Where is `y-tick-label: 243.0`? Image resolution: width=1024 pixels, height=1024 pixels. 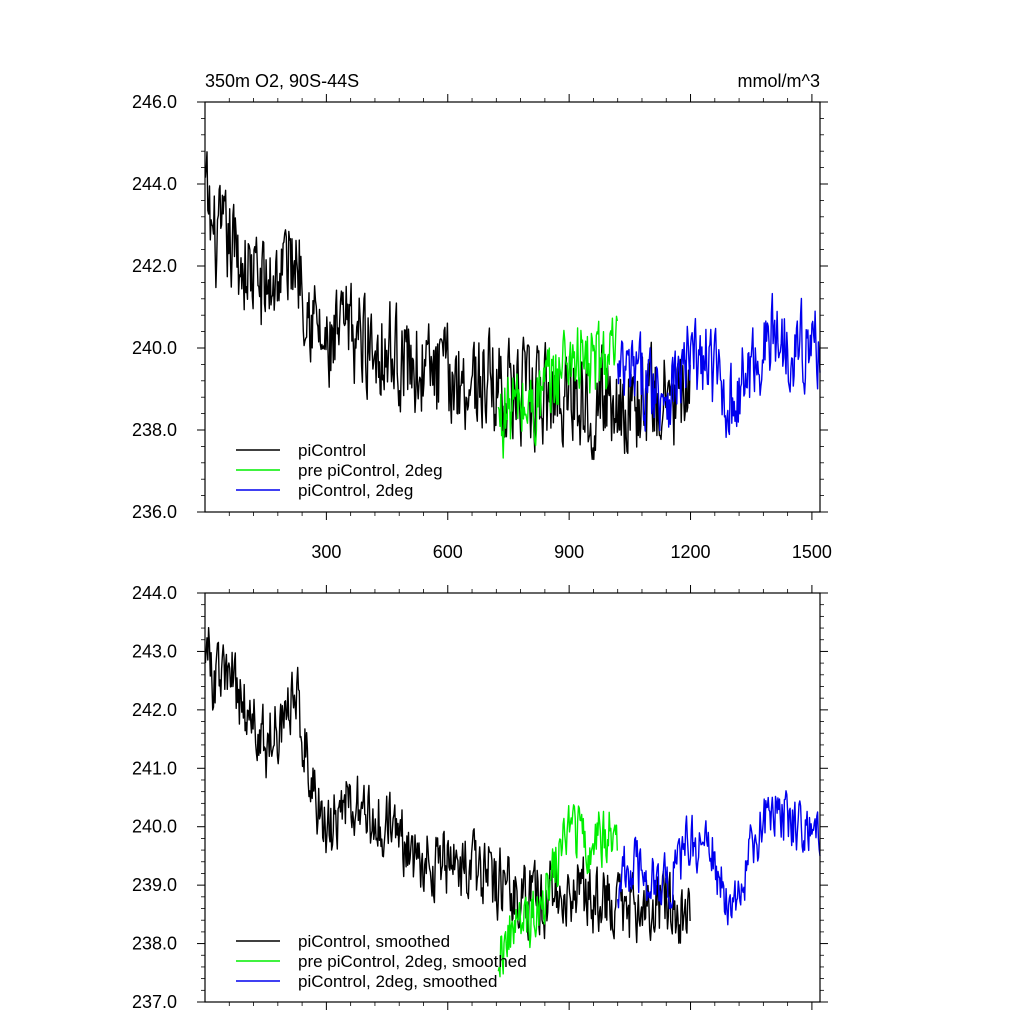
y-tick-label: 243.0 is located at coordinates (154, 651).